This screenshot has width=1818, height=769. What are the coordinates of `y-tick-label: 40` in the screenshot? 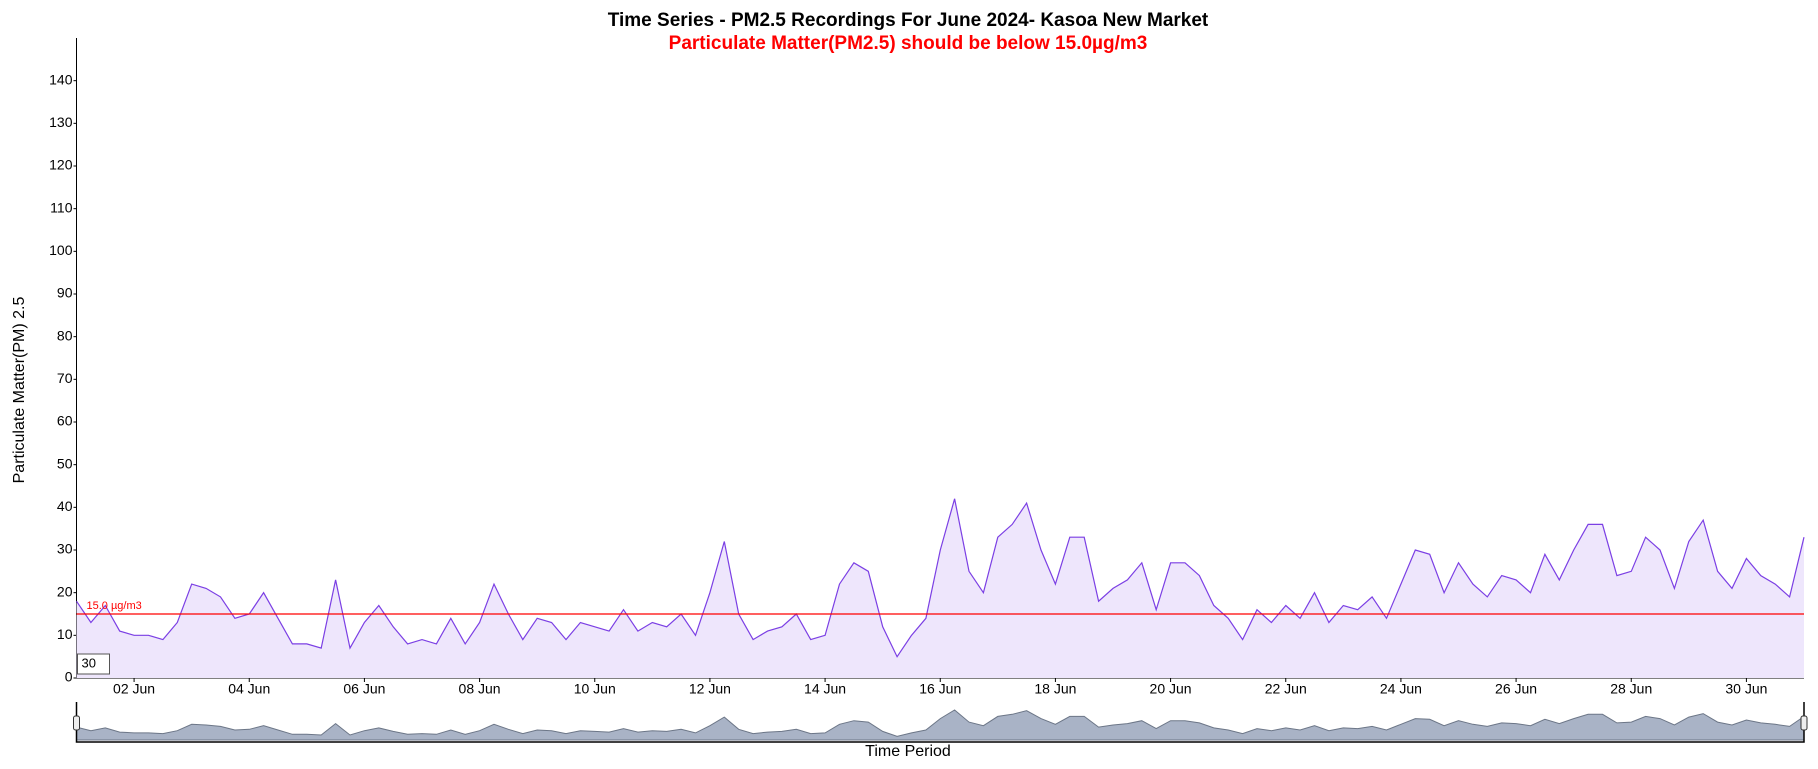 It's located at (65, 506).